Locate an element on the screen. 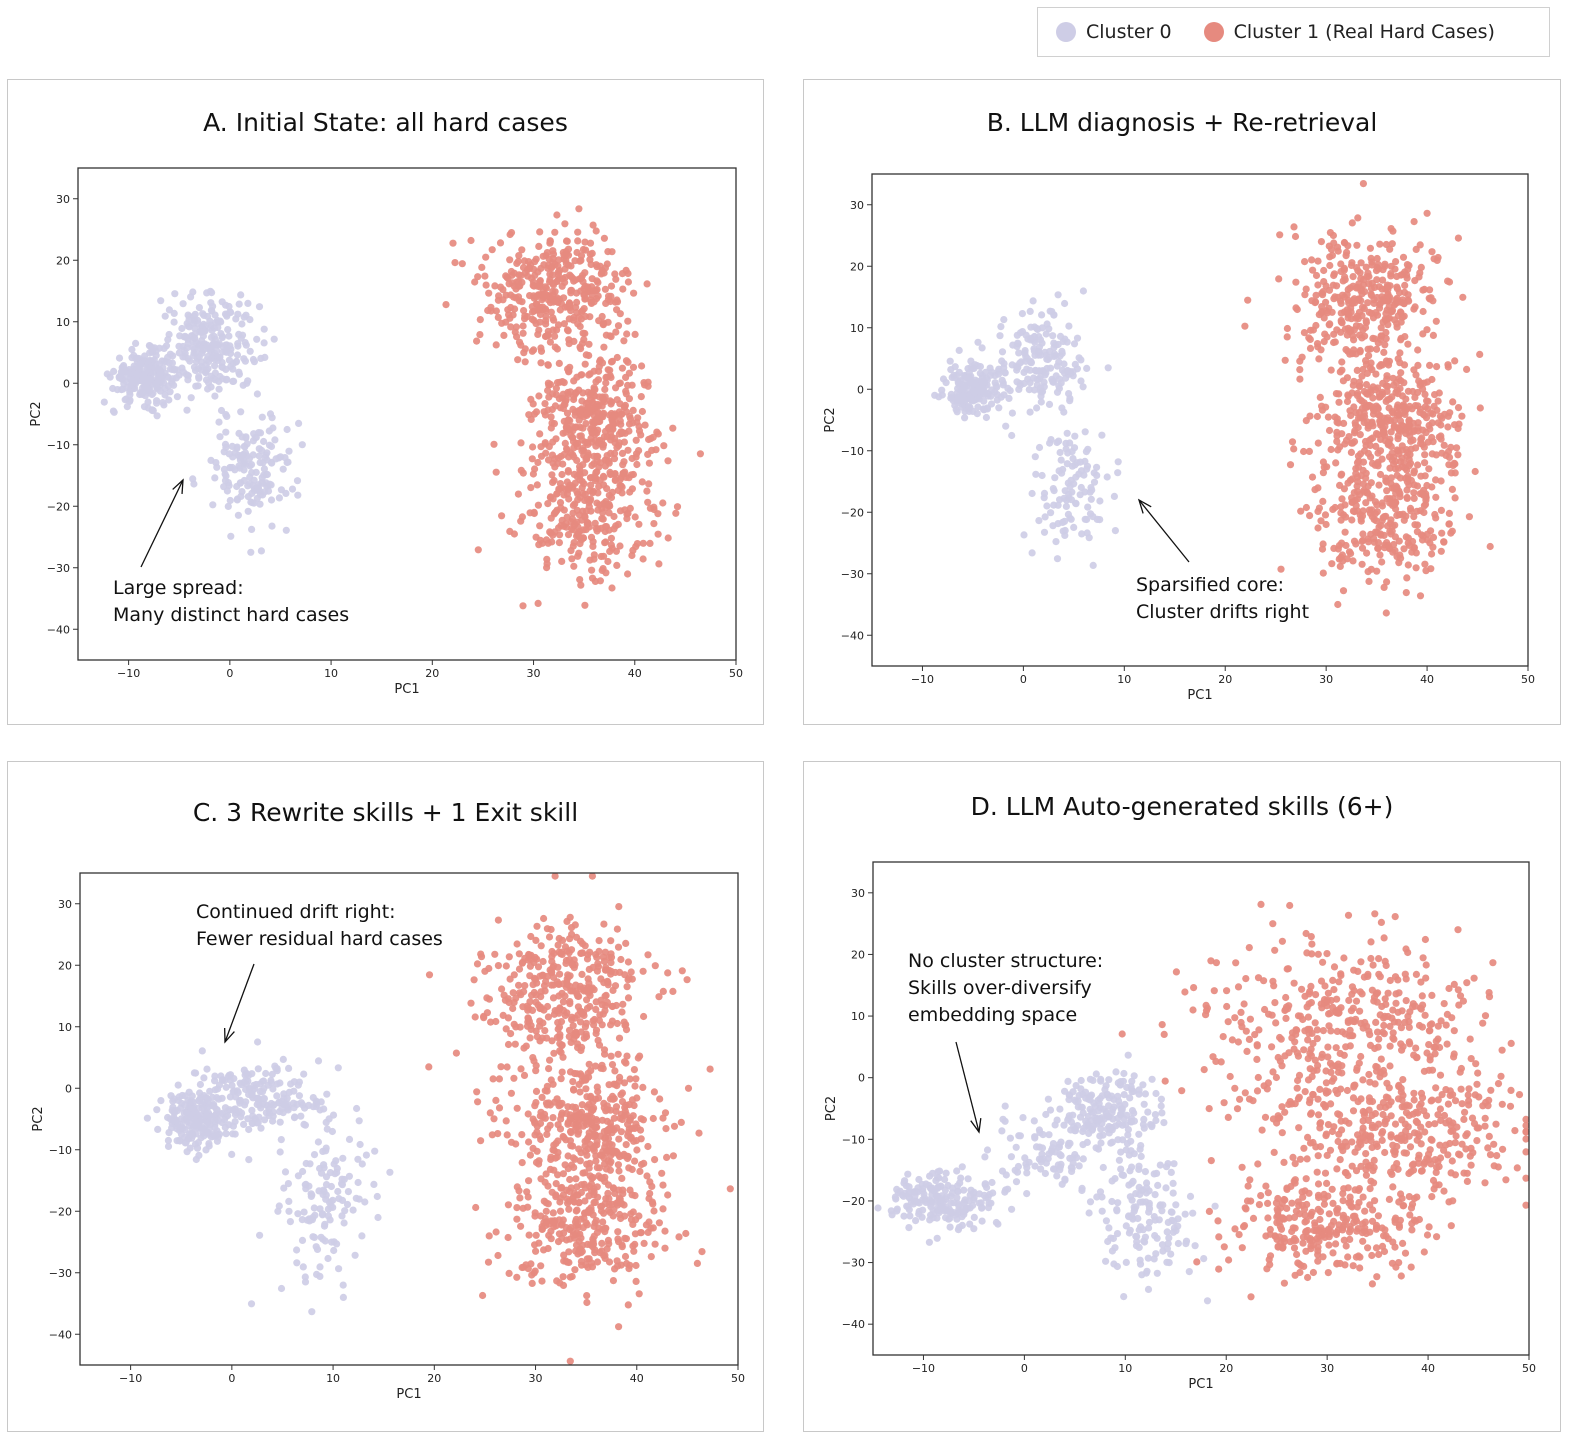 The height and width of the screenshot is (1444, 1573). x-axis-label: PC1 is located at coordinates (406, 689).